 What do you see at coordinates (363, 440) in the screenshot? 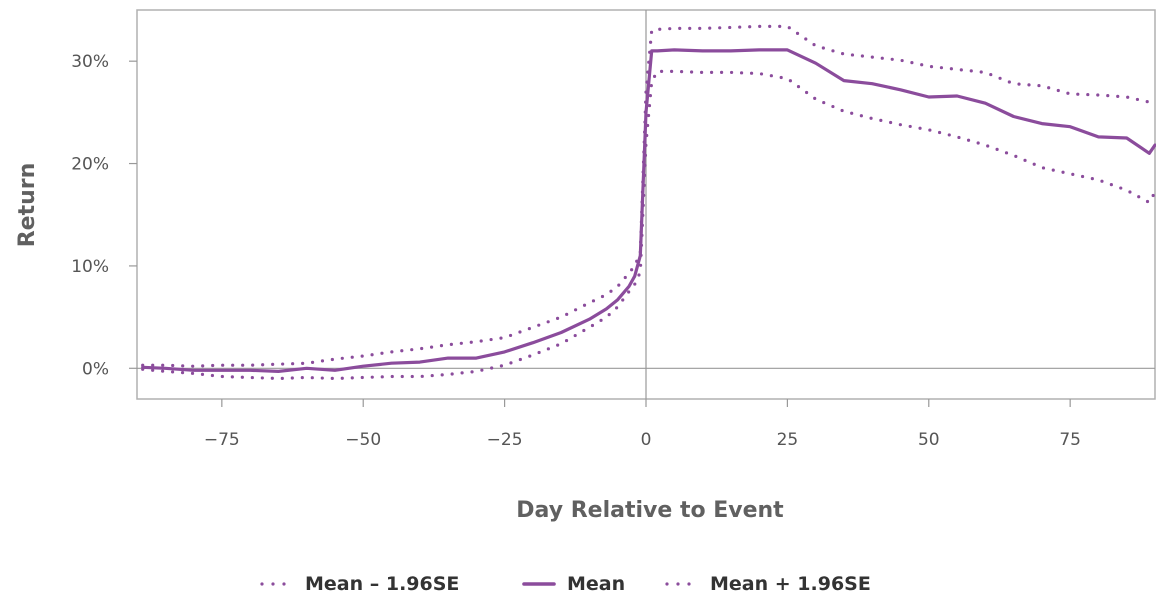
I see `x-tick-label: −50` at bounding box center [363, 440].